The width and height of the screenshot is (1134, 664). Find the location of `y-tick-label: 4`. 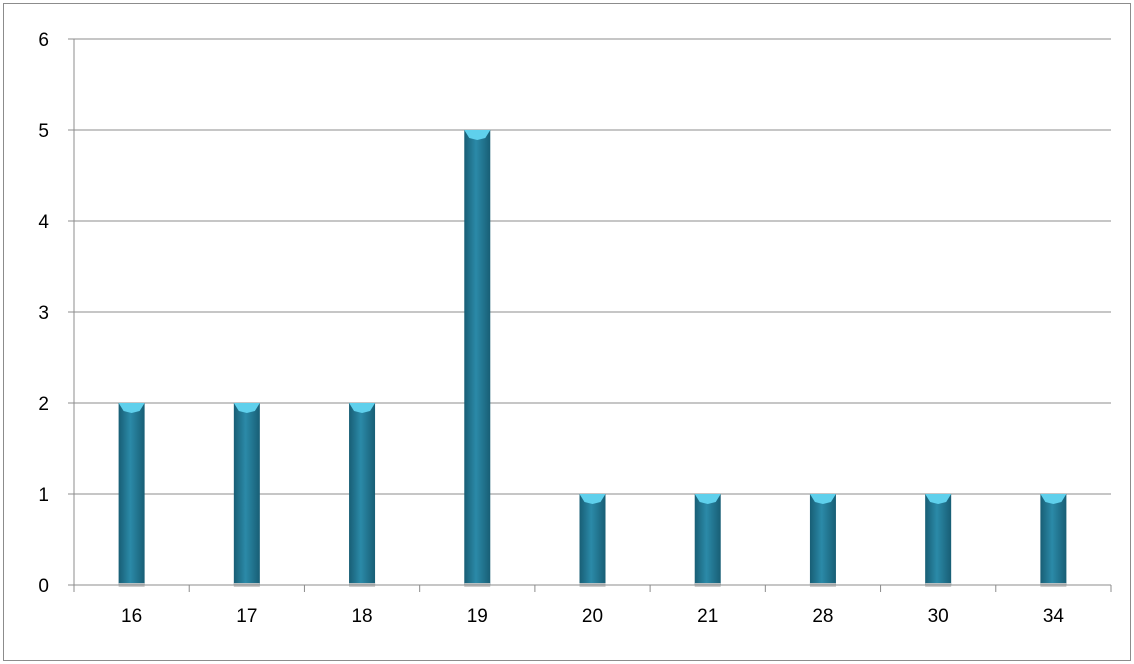

y-tick-label: 4 is located at coordinates (43, 222).